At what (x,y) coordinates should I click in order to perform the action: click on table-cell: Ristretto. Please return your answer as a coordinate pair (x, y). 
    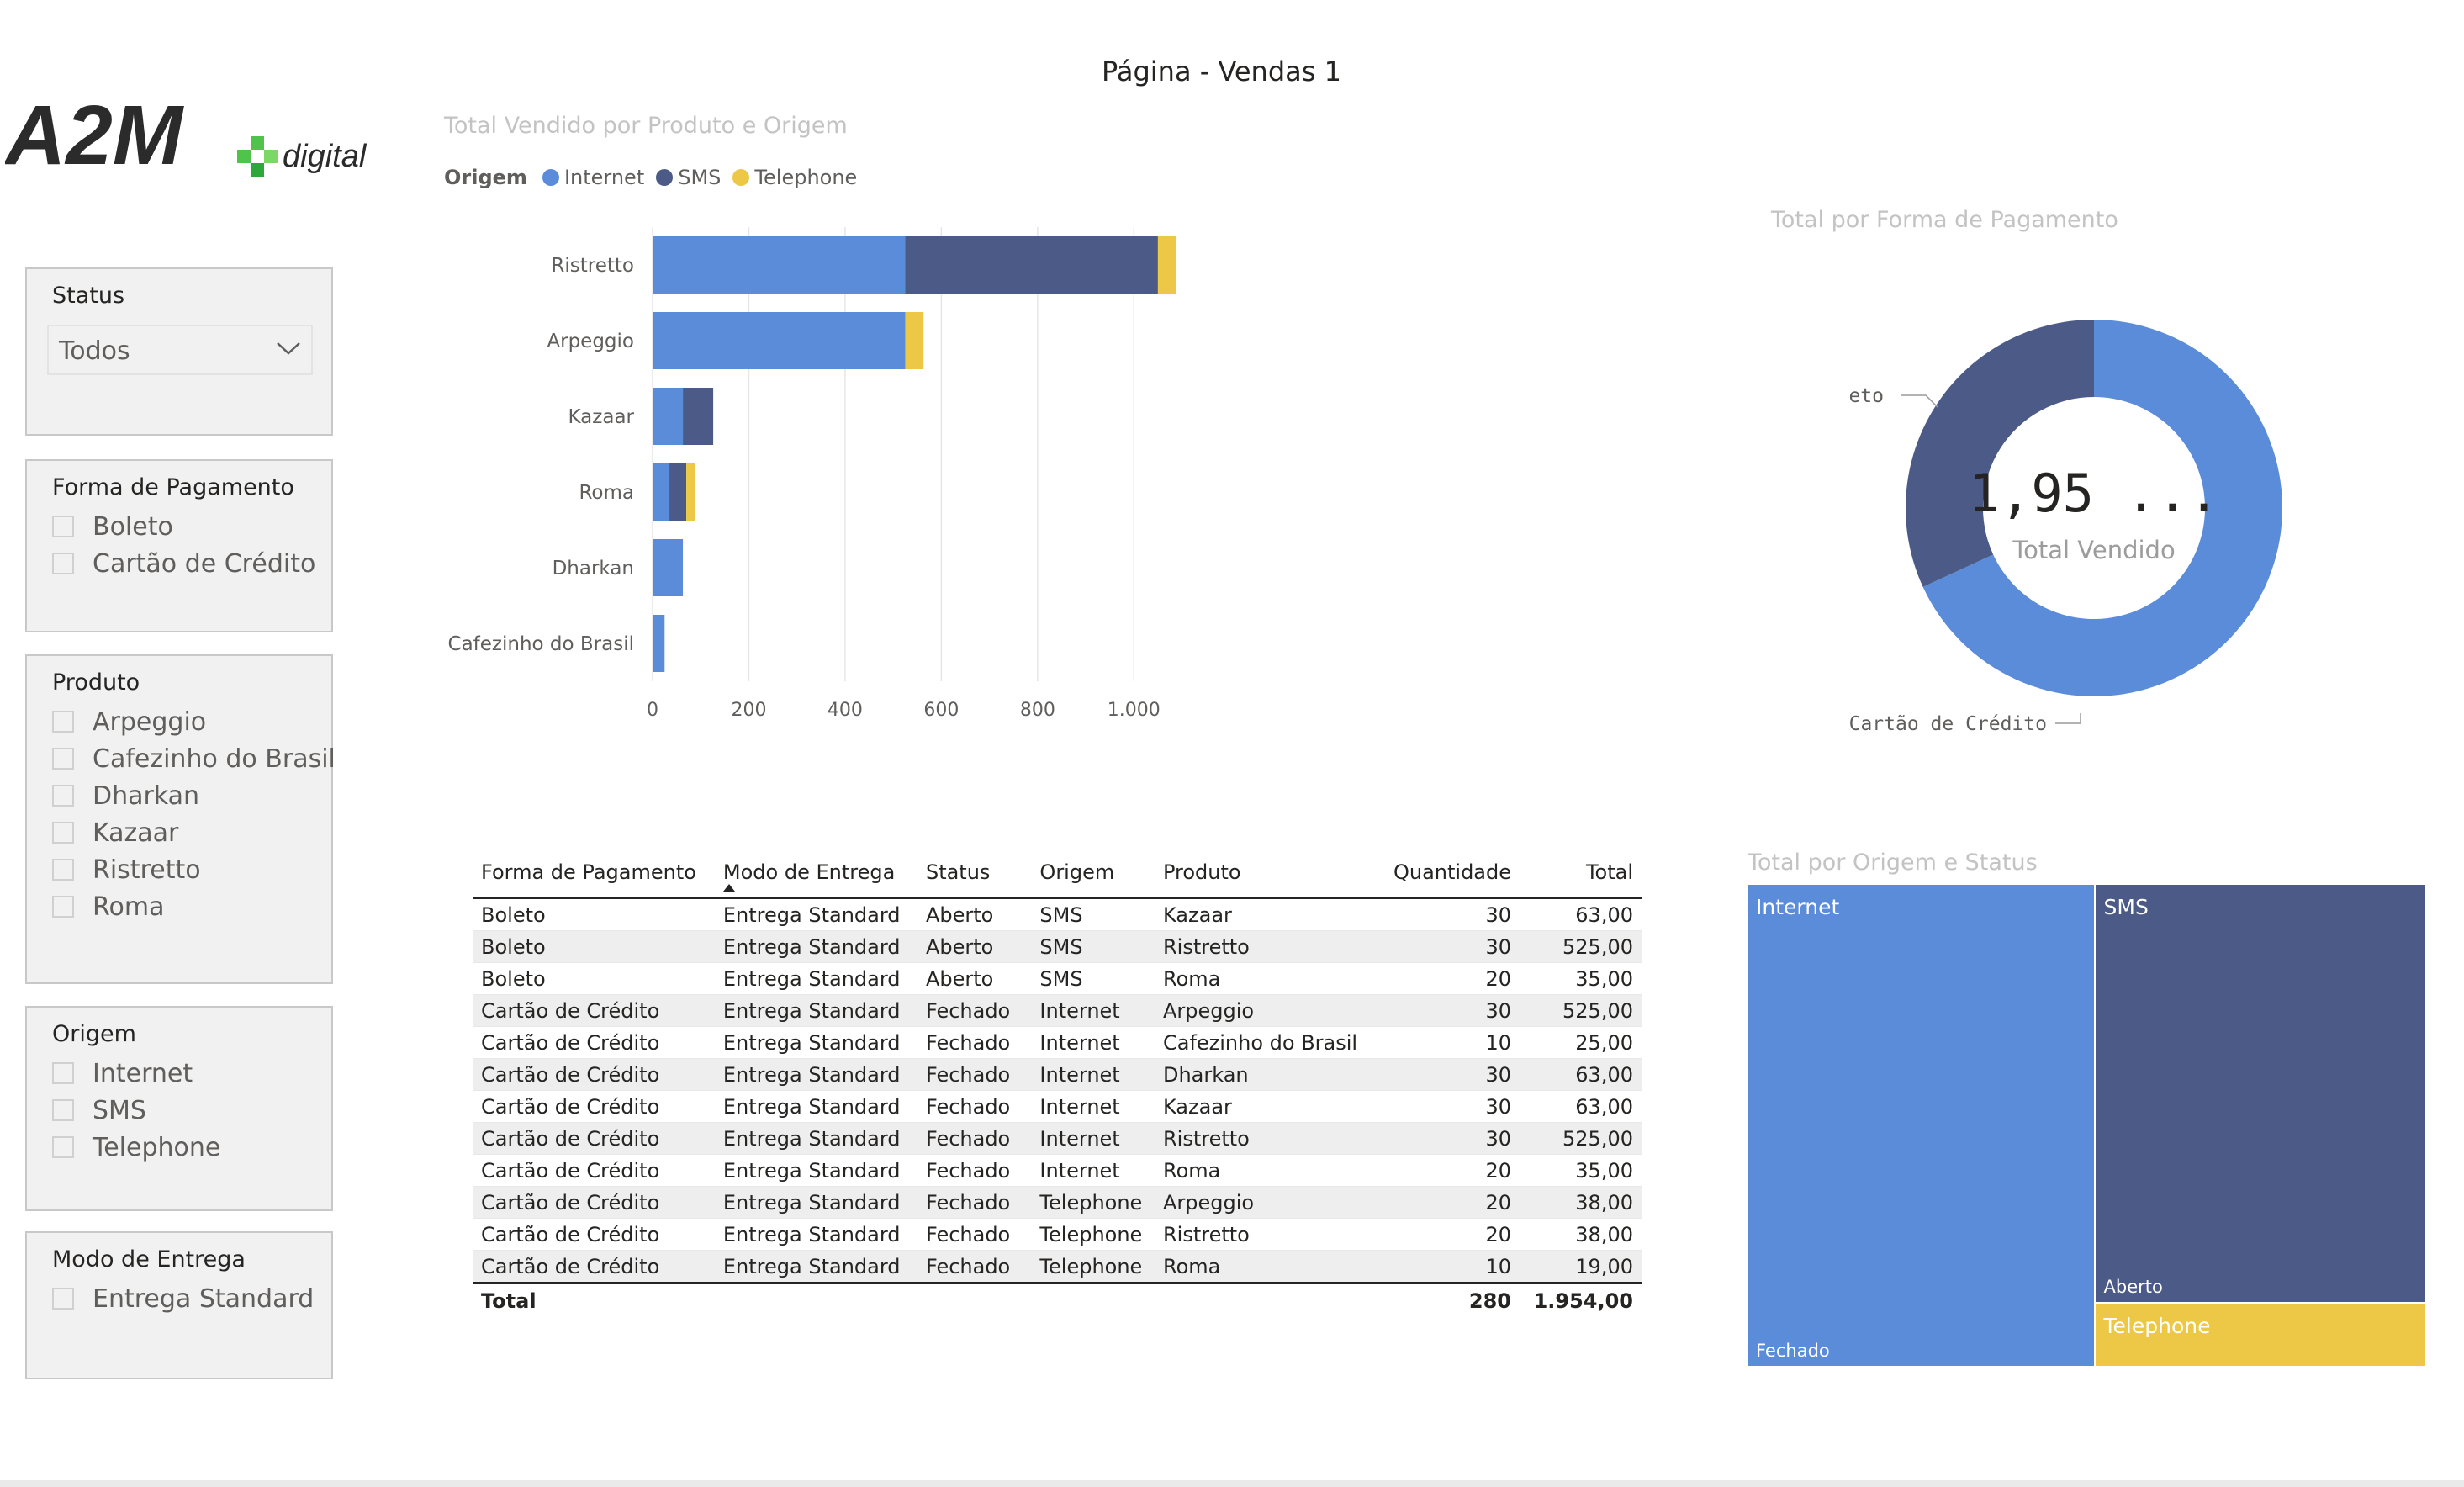
    Looking at the image, I should click on (1269, 946).